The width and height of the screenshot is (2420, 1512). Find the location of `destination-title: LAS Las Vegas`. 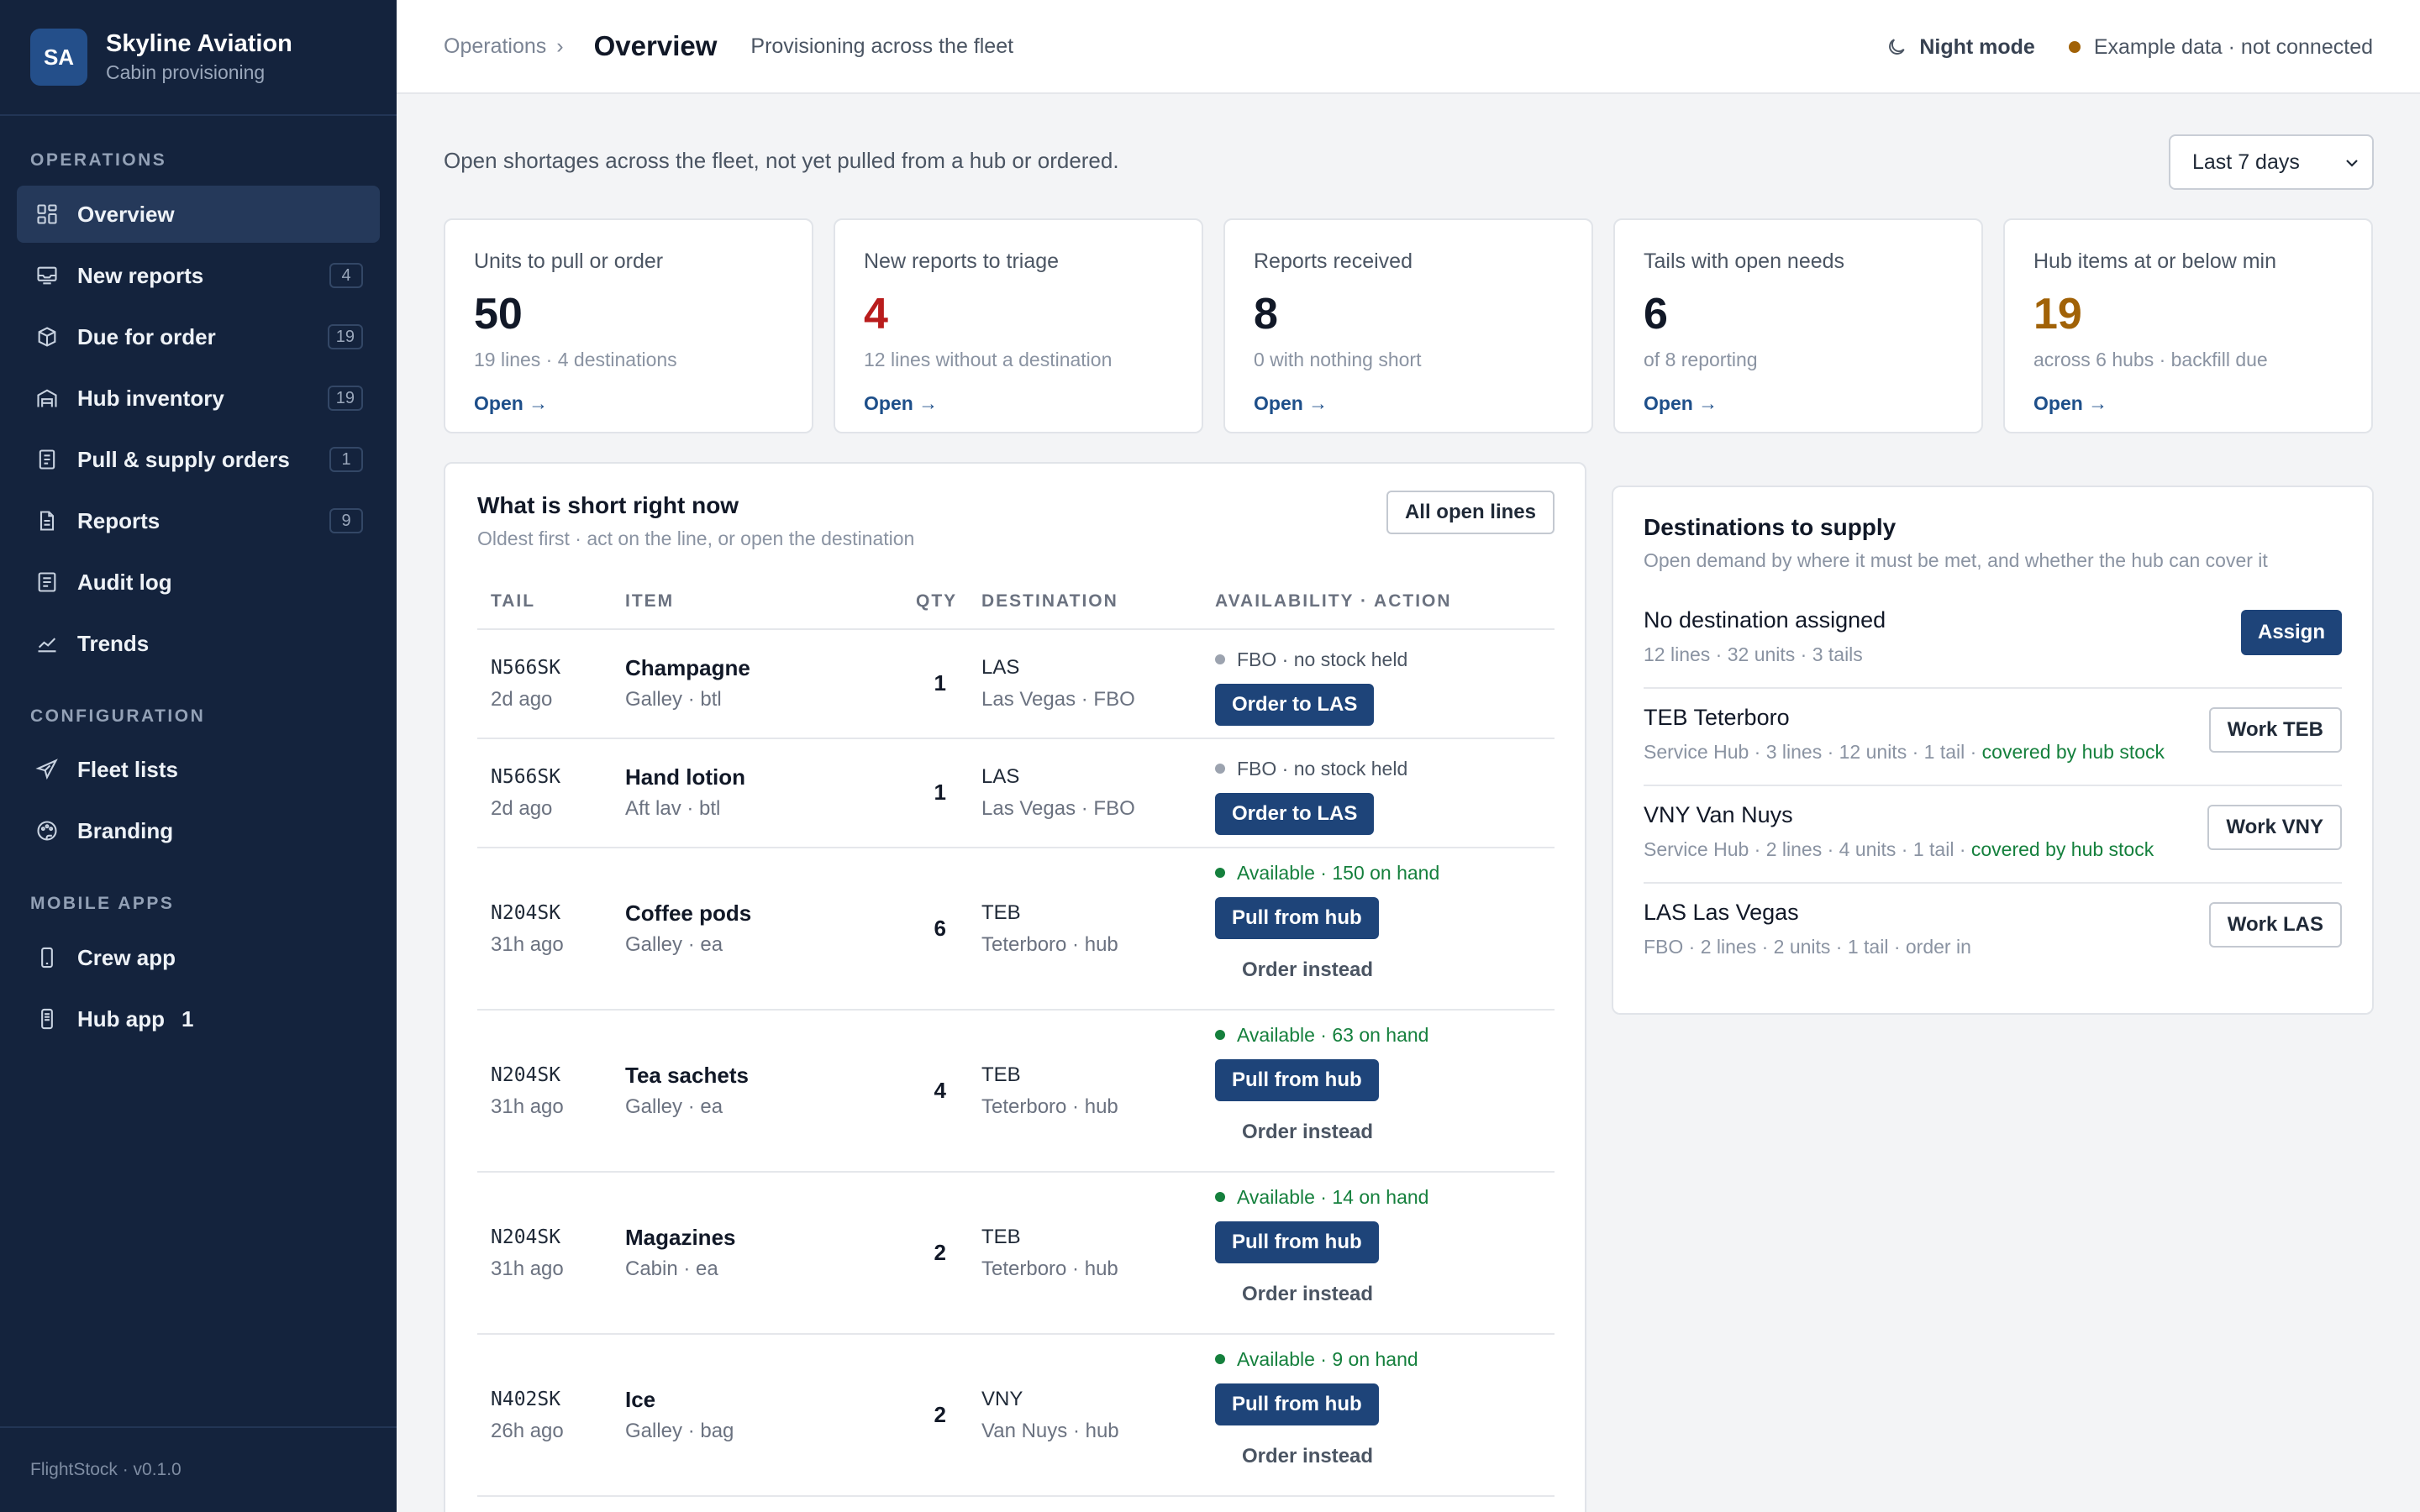

destination-title: LAS Las Vegas is located at coordinates (1722, 912).